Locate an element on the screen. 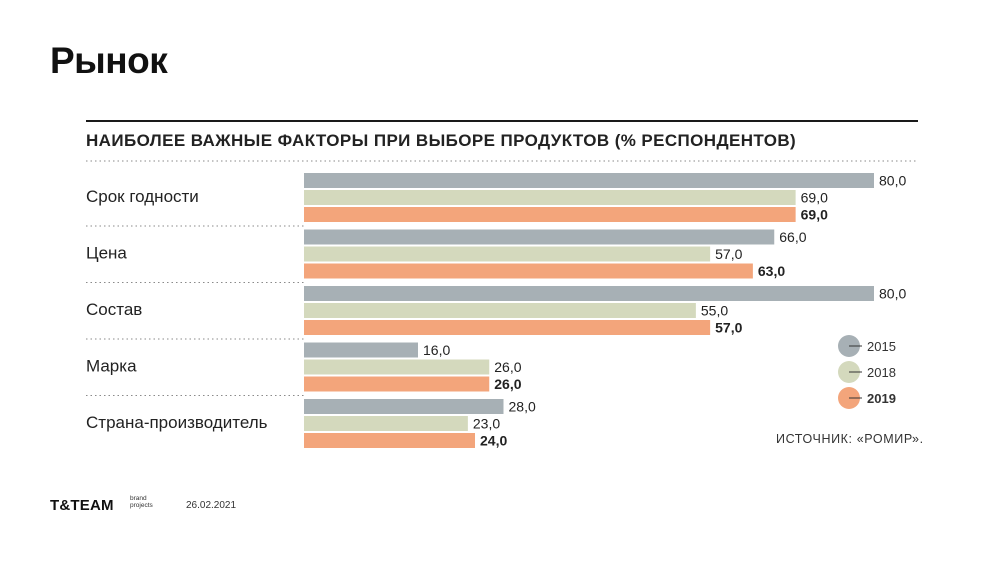  data-label-2019: 63,0 is located at coordinates (771, 271).